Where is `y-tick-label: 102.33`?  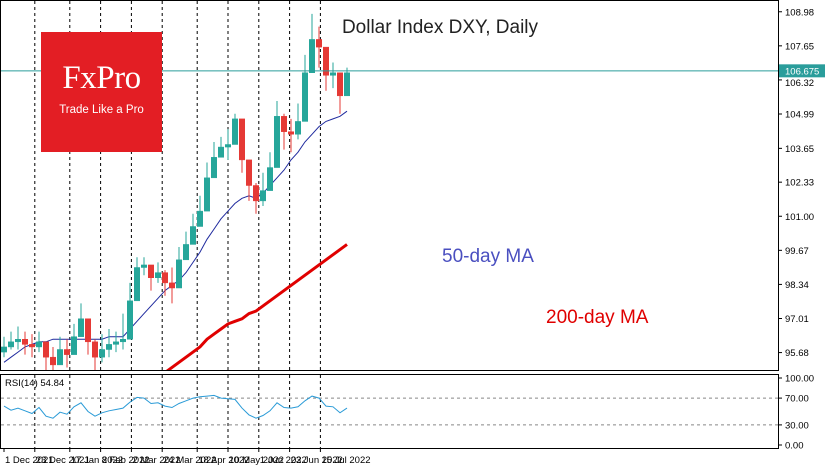 y-tick-label: 102.33 is located at coordinates (799, 183).